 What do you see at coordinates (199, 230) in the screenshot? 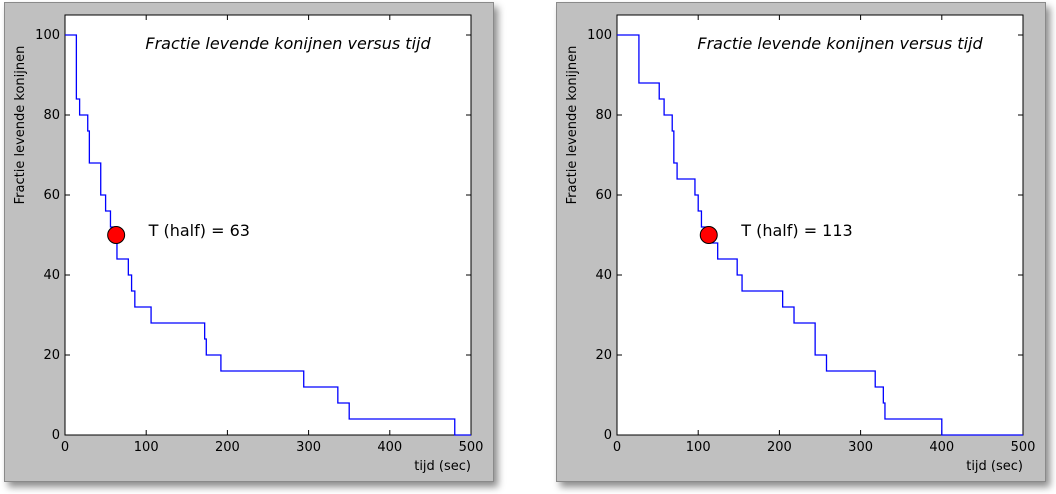
I see `half-life-annotation: T (half) = 63` at bounding box center [199, 230].